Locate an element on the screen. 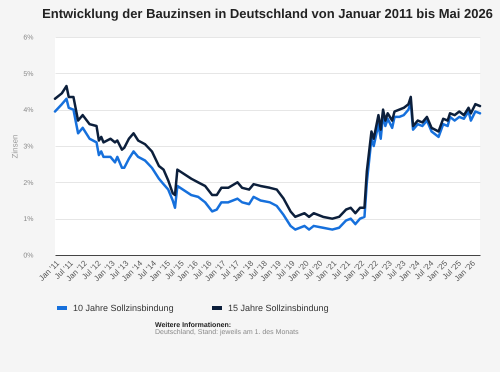 Image resolution: width=500 pixels, height=372 pixels. legend-label: 10 Jahre Sollzinsbindung is located at coordinates (123, 308).